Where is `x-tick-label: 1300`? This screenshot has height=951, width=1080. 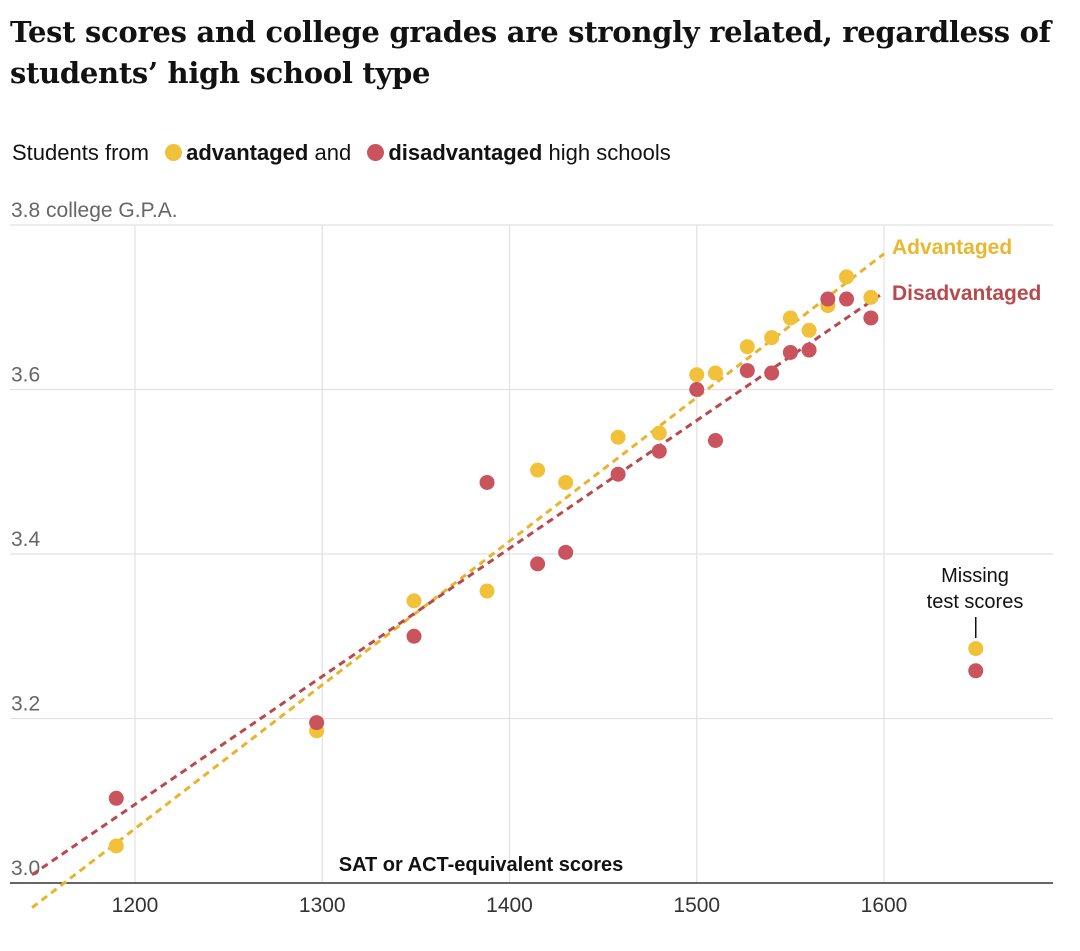
x-tick-label: 1300 is located at coordinates (322, 905).